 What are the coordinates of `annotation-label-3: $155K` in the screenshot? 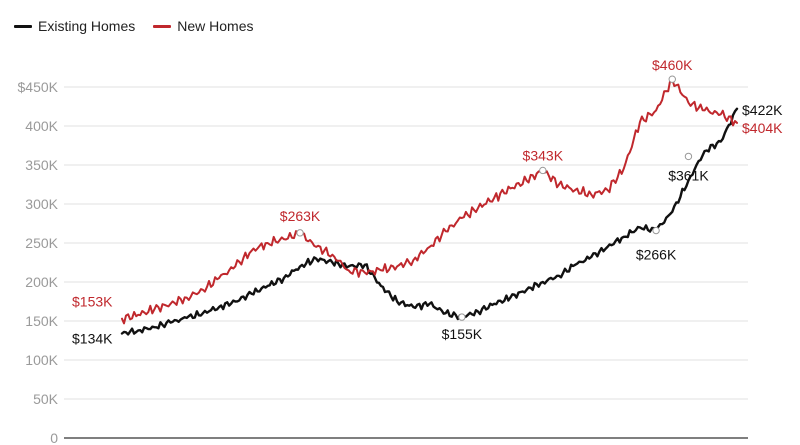 It's located at (462, 334).